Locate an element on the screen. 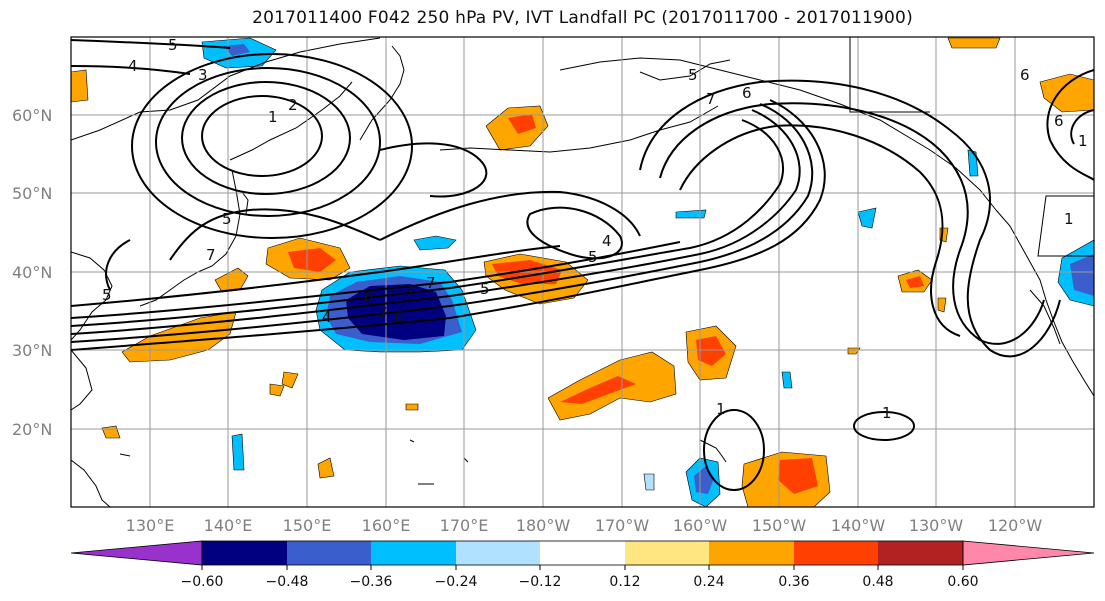 The image size is (1105, 601). colorbar-tick-label: −0.48 is located at coordinates (287, 582).